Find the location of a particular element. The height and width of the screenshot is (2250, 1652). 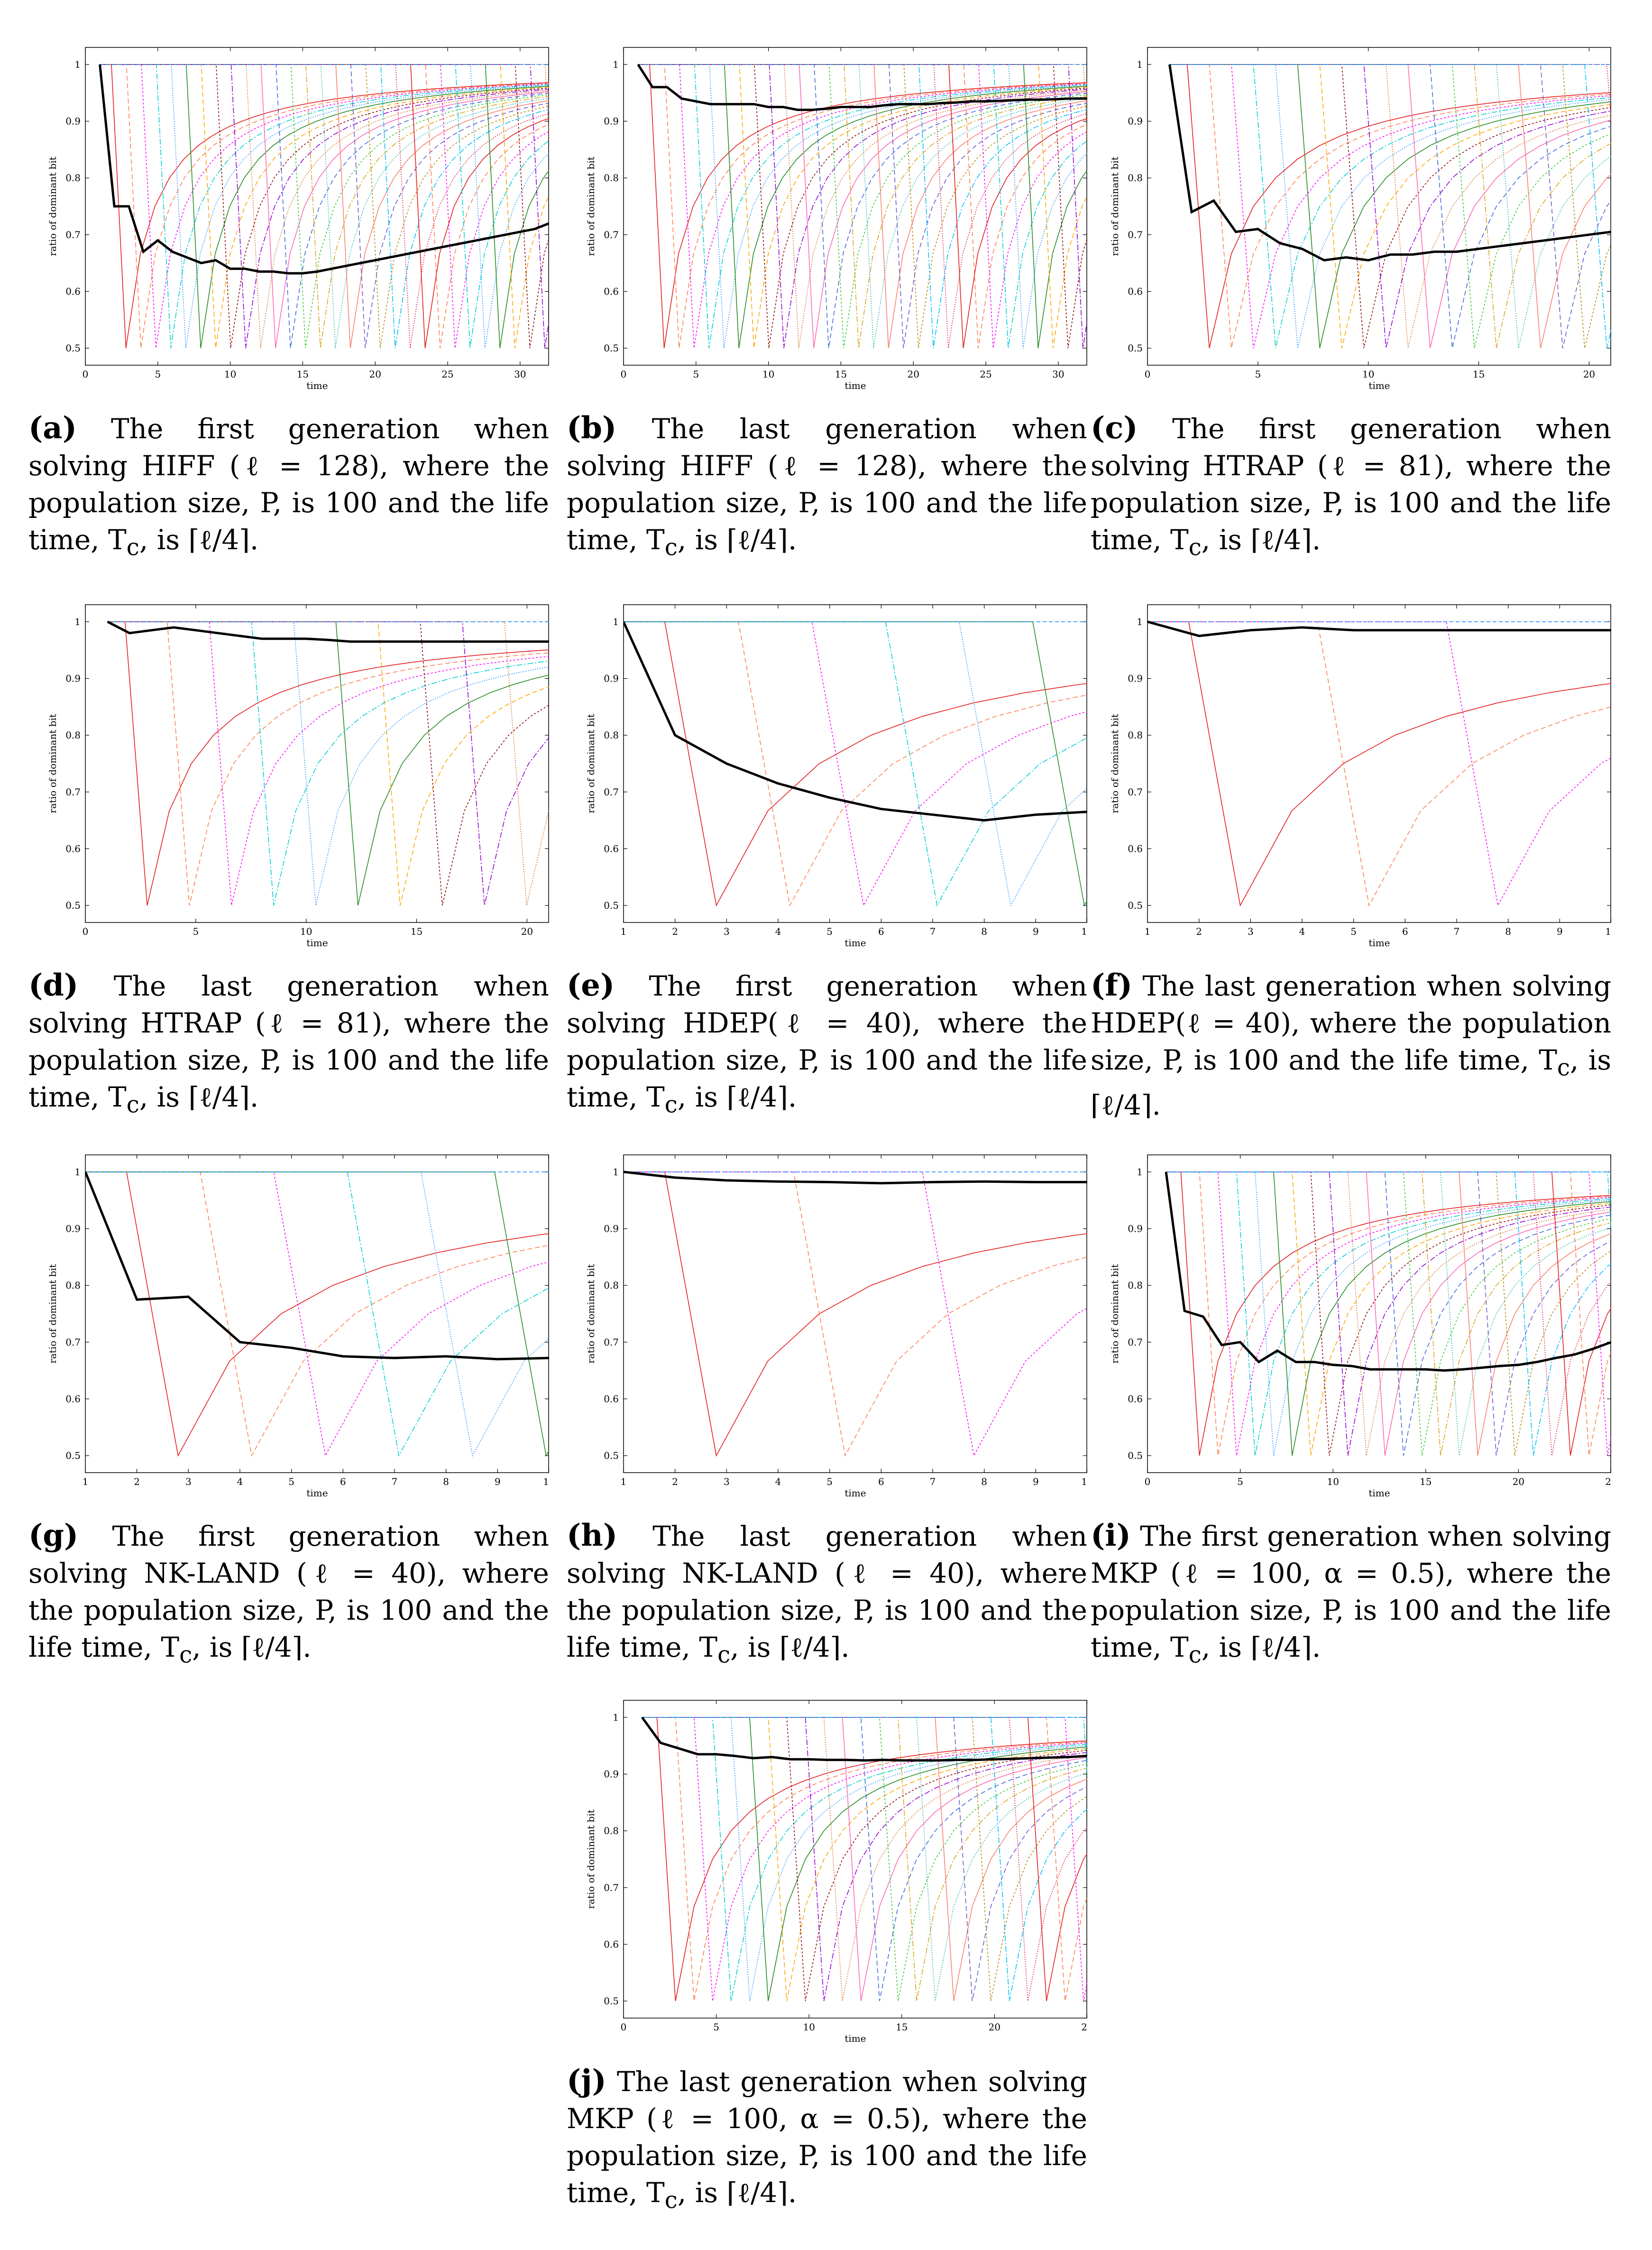

x-tick-label: 20 is located at coordinates (994, 2027).